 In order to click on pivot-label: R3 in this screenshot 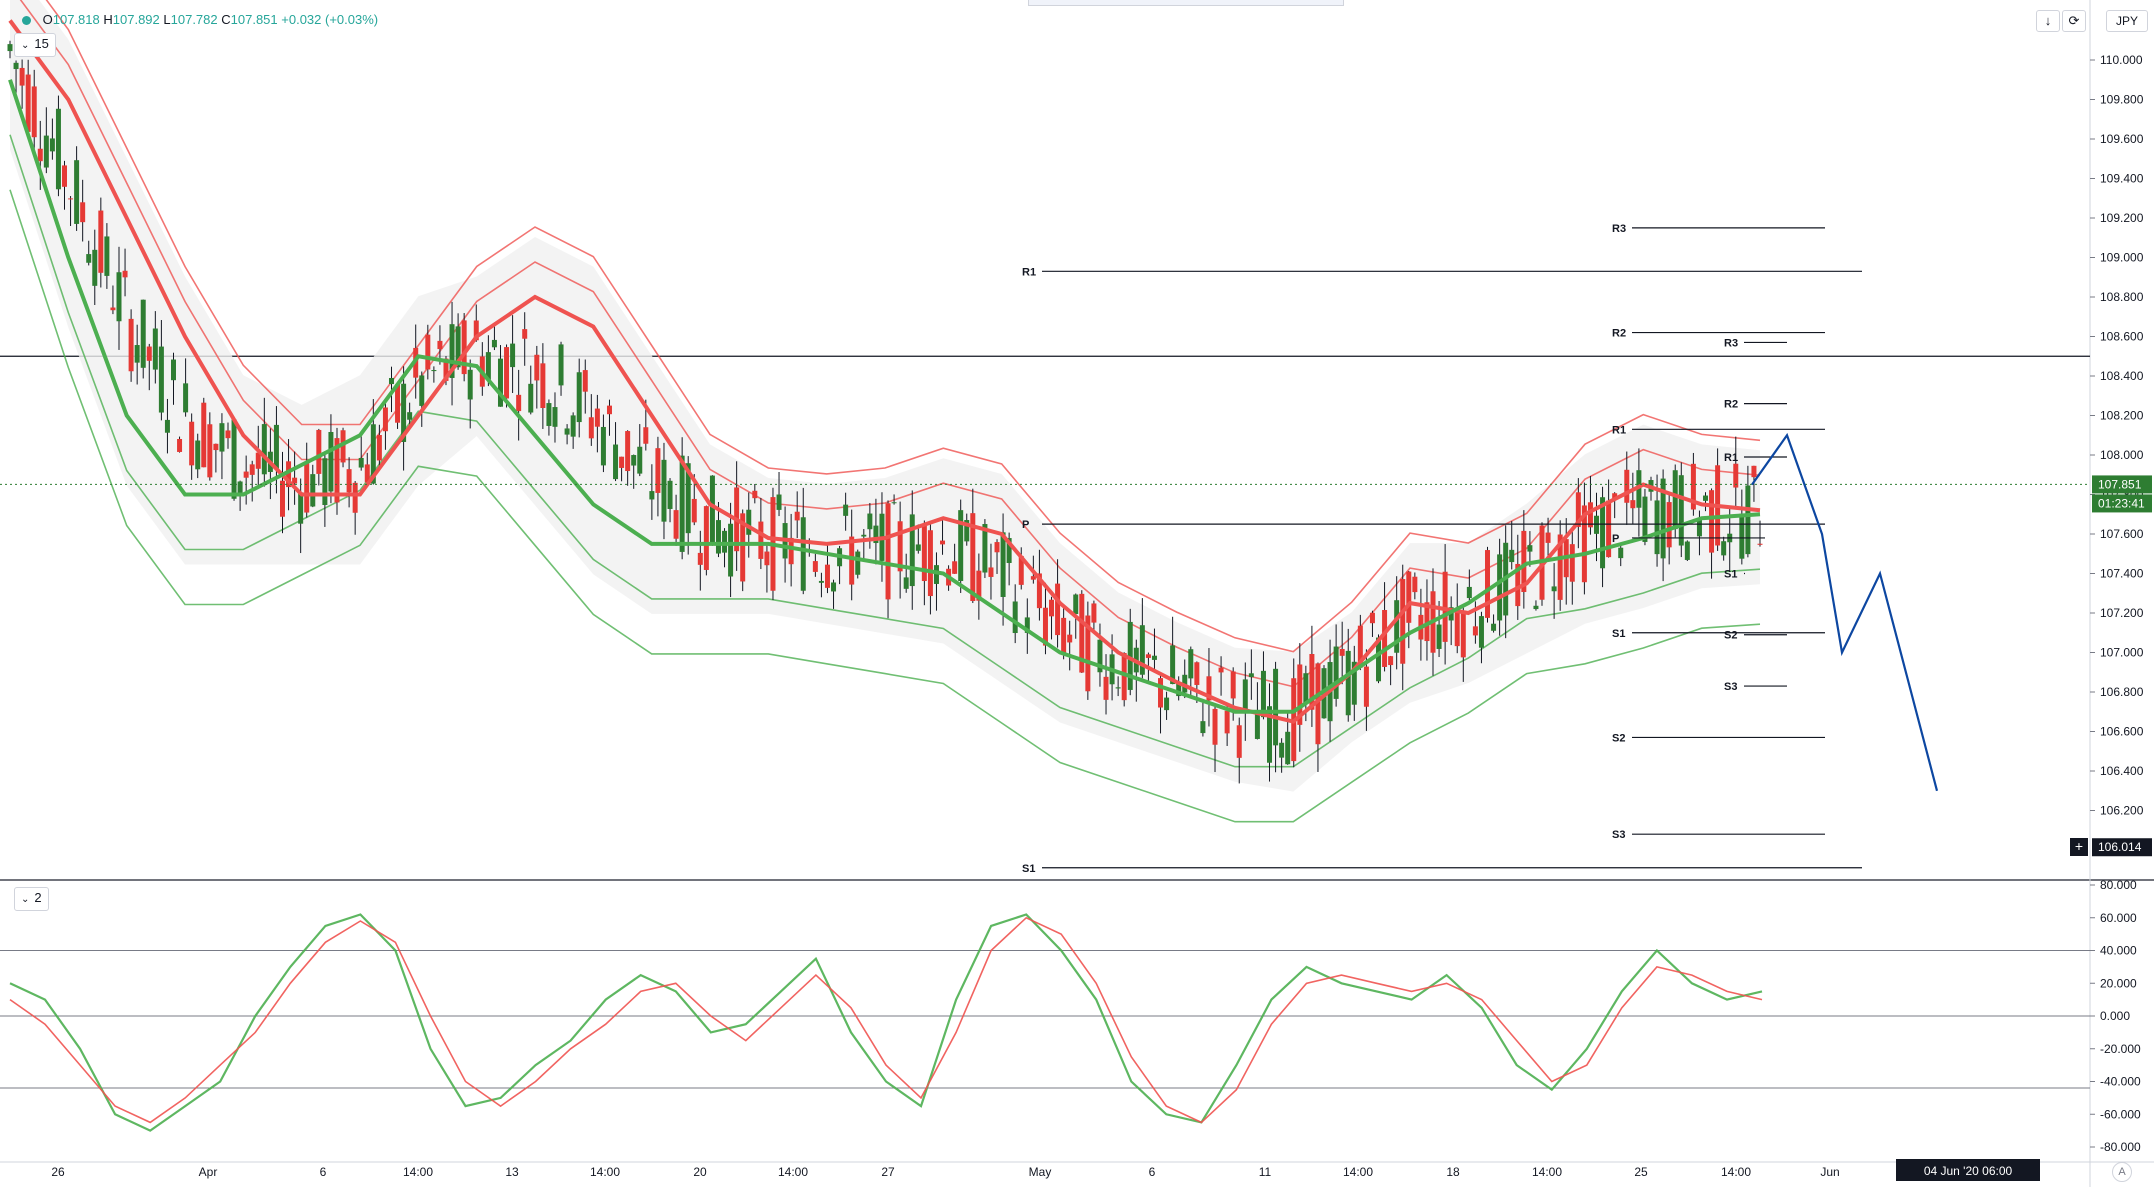, I will do `click(1731, 343)`.